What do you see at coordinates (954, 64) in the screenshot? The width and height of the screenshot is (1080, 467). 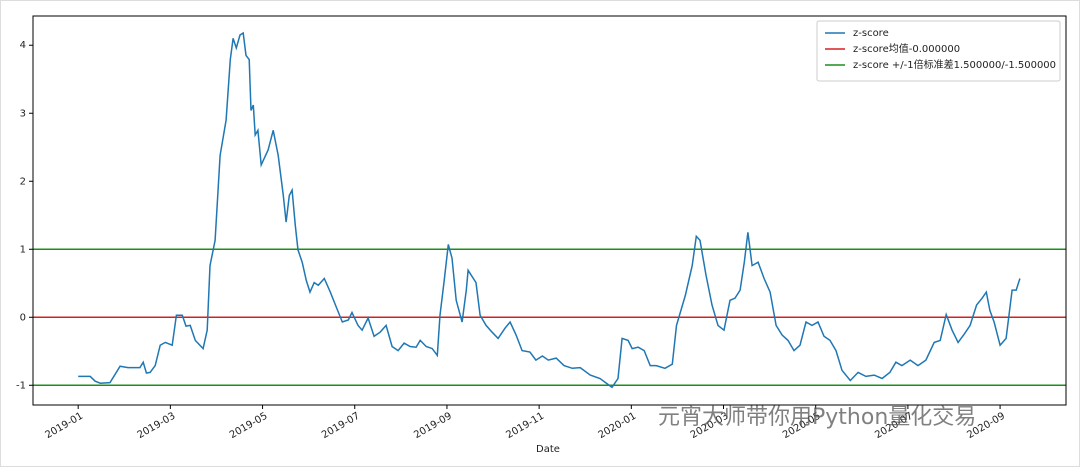 I see `legend-label: z-score +/-1倍标准差1.500000/-1.500000` at bounding box center [954, 64].